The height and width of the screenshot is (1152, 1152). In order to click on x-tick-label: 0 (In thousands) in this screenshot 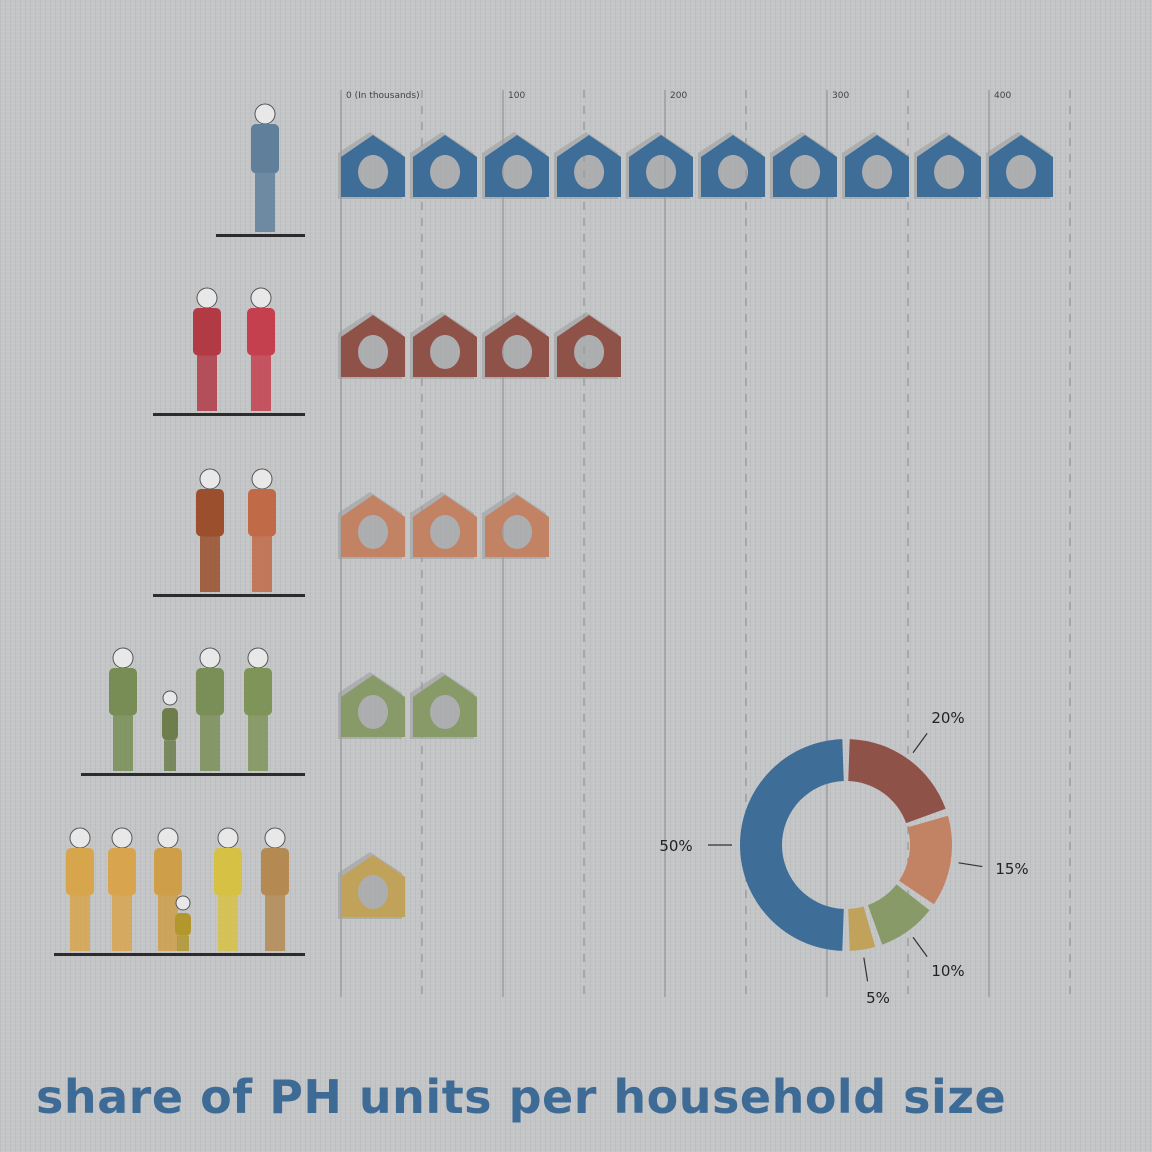, I will do `click(383, 96)`.